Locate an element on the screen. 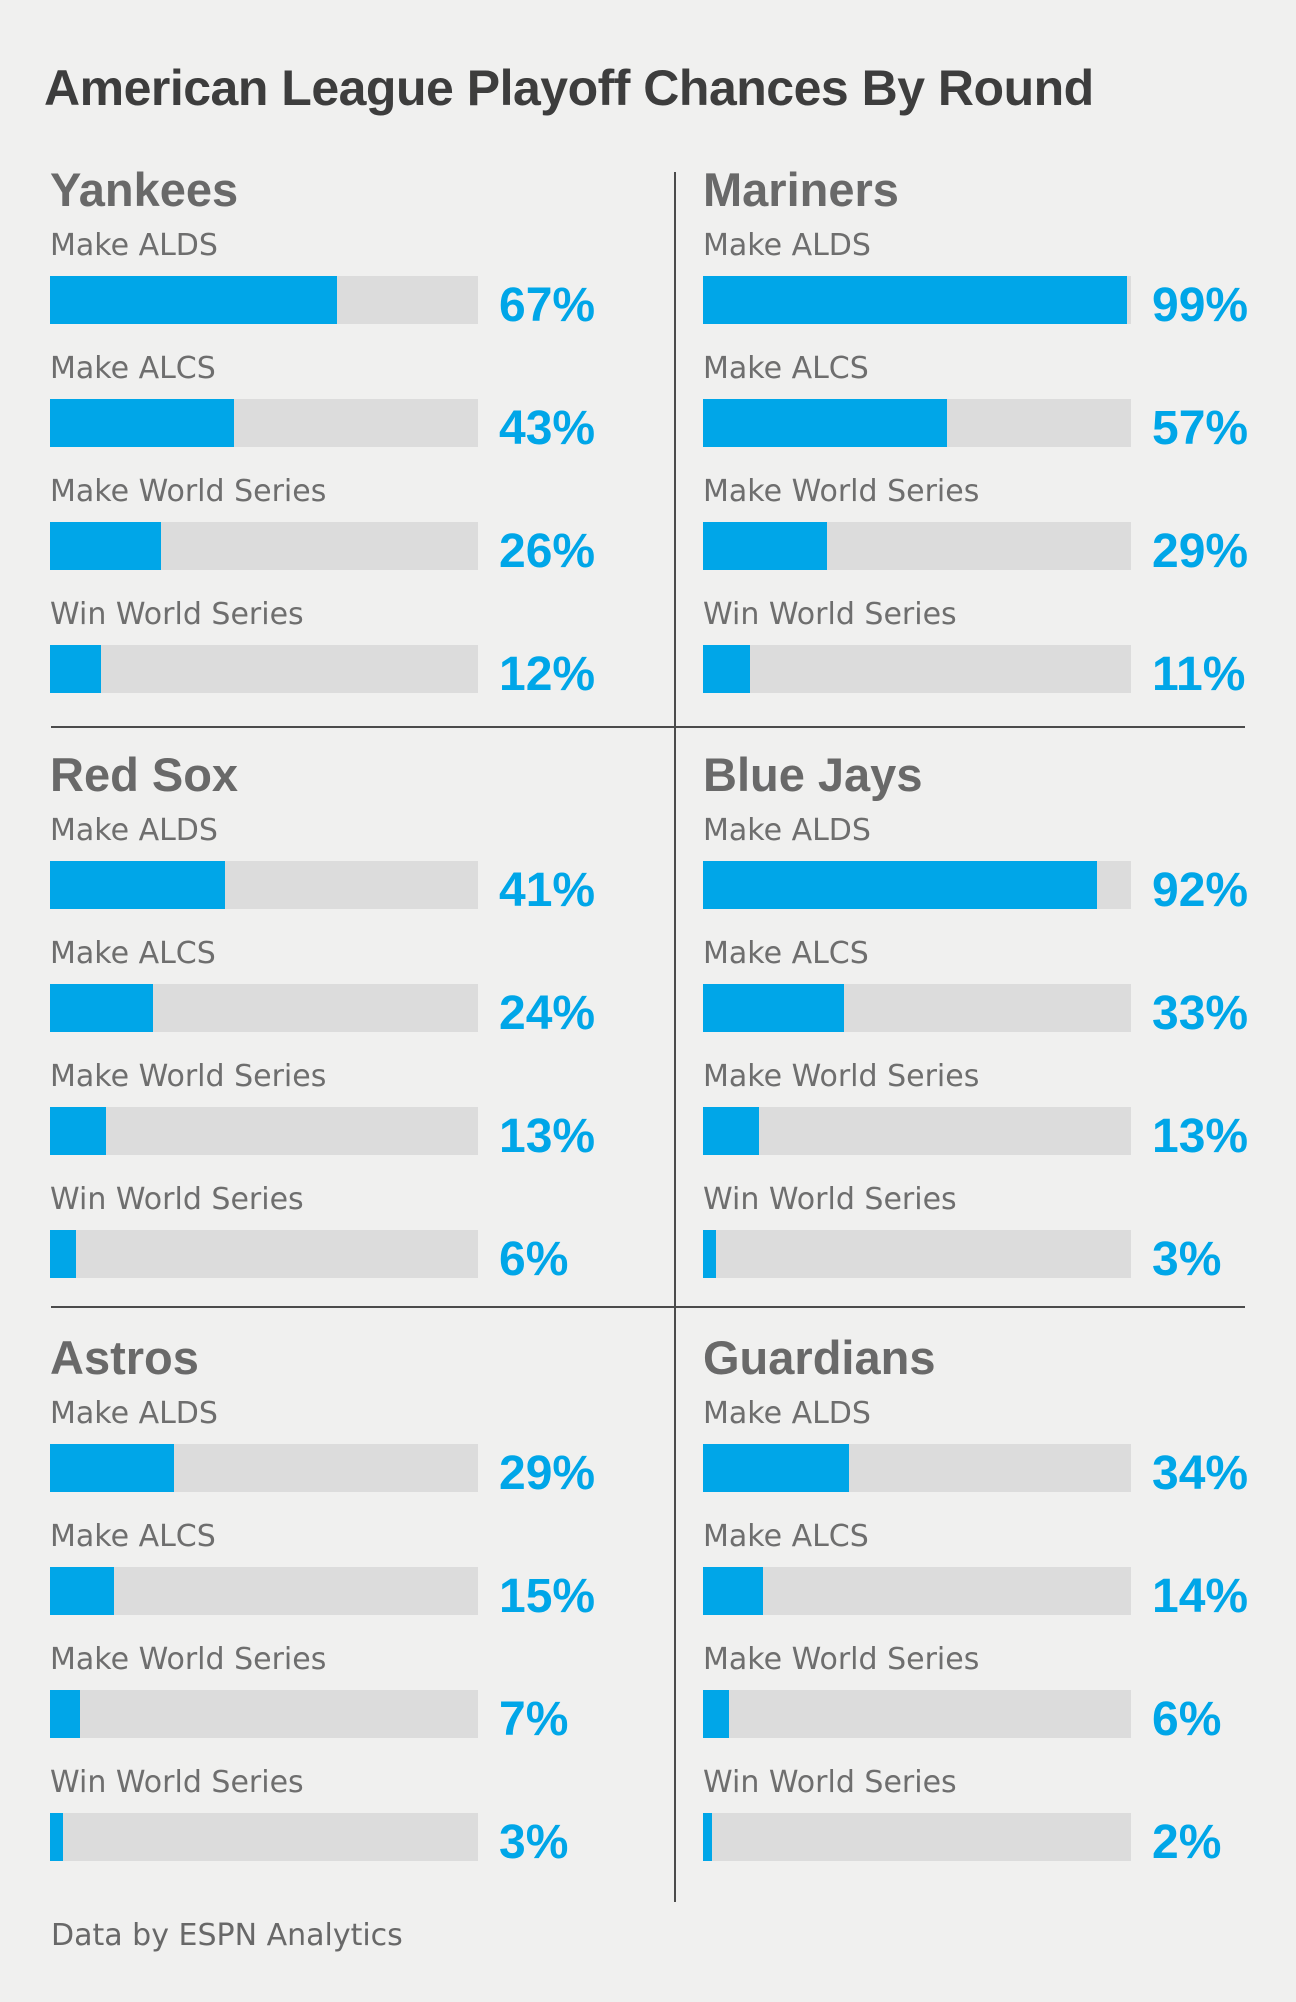  bar-row: 7% is located at coordinates (356, 1717).